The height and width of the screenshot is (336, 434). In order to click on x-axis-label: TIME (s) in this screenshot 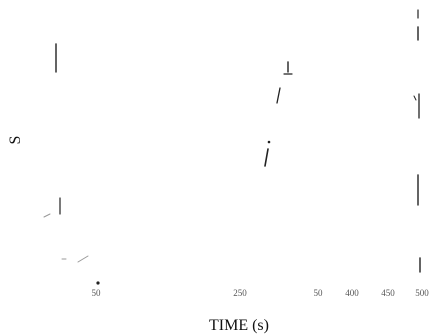, I will do `click(239, 325)`.